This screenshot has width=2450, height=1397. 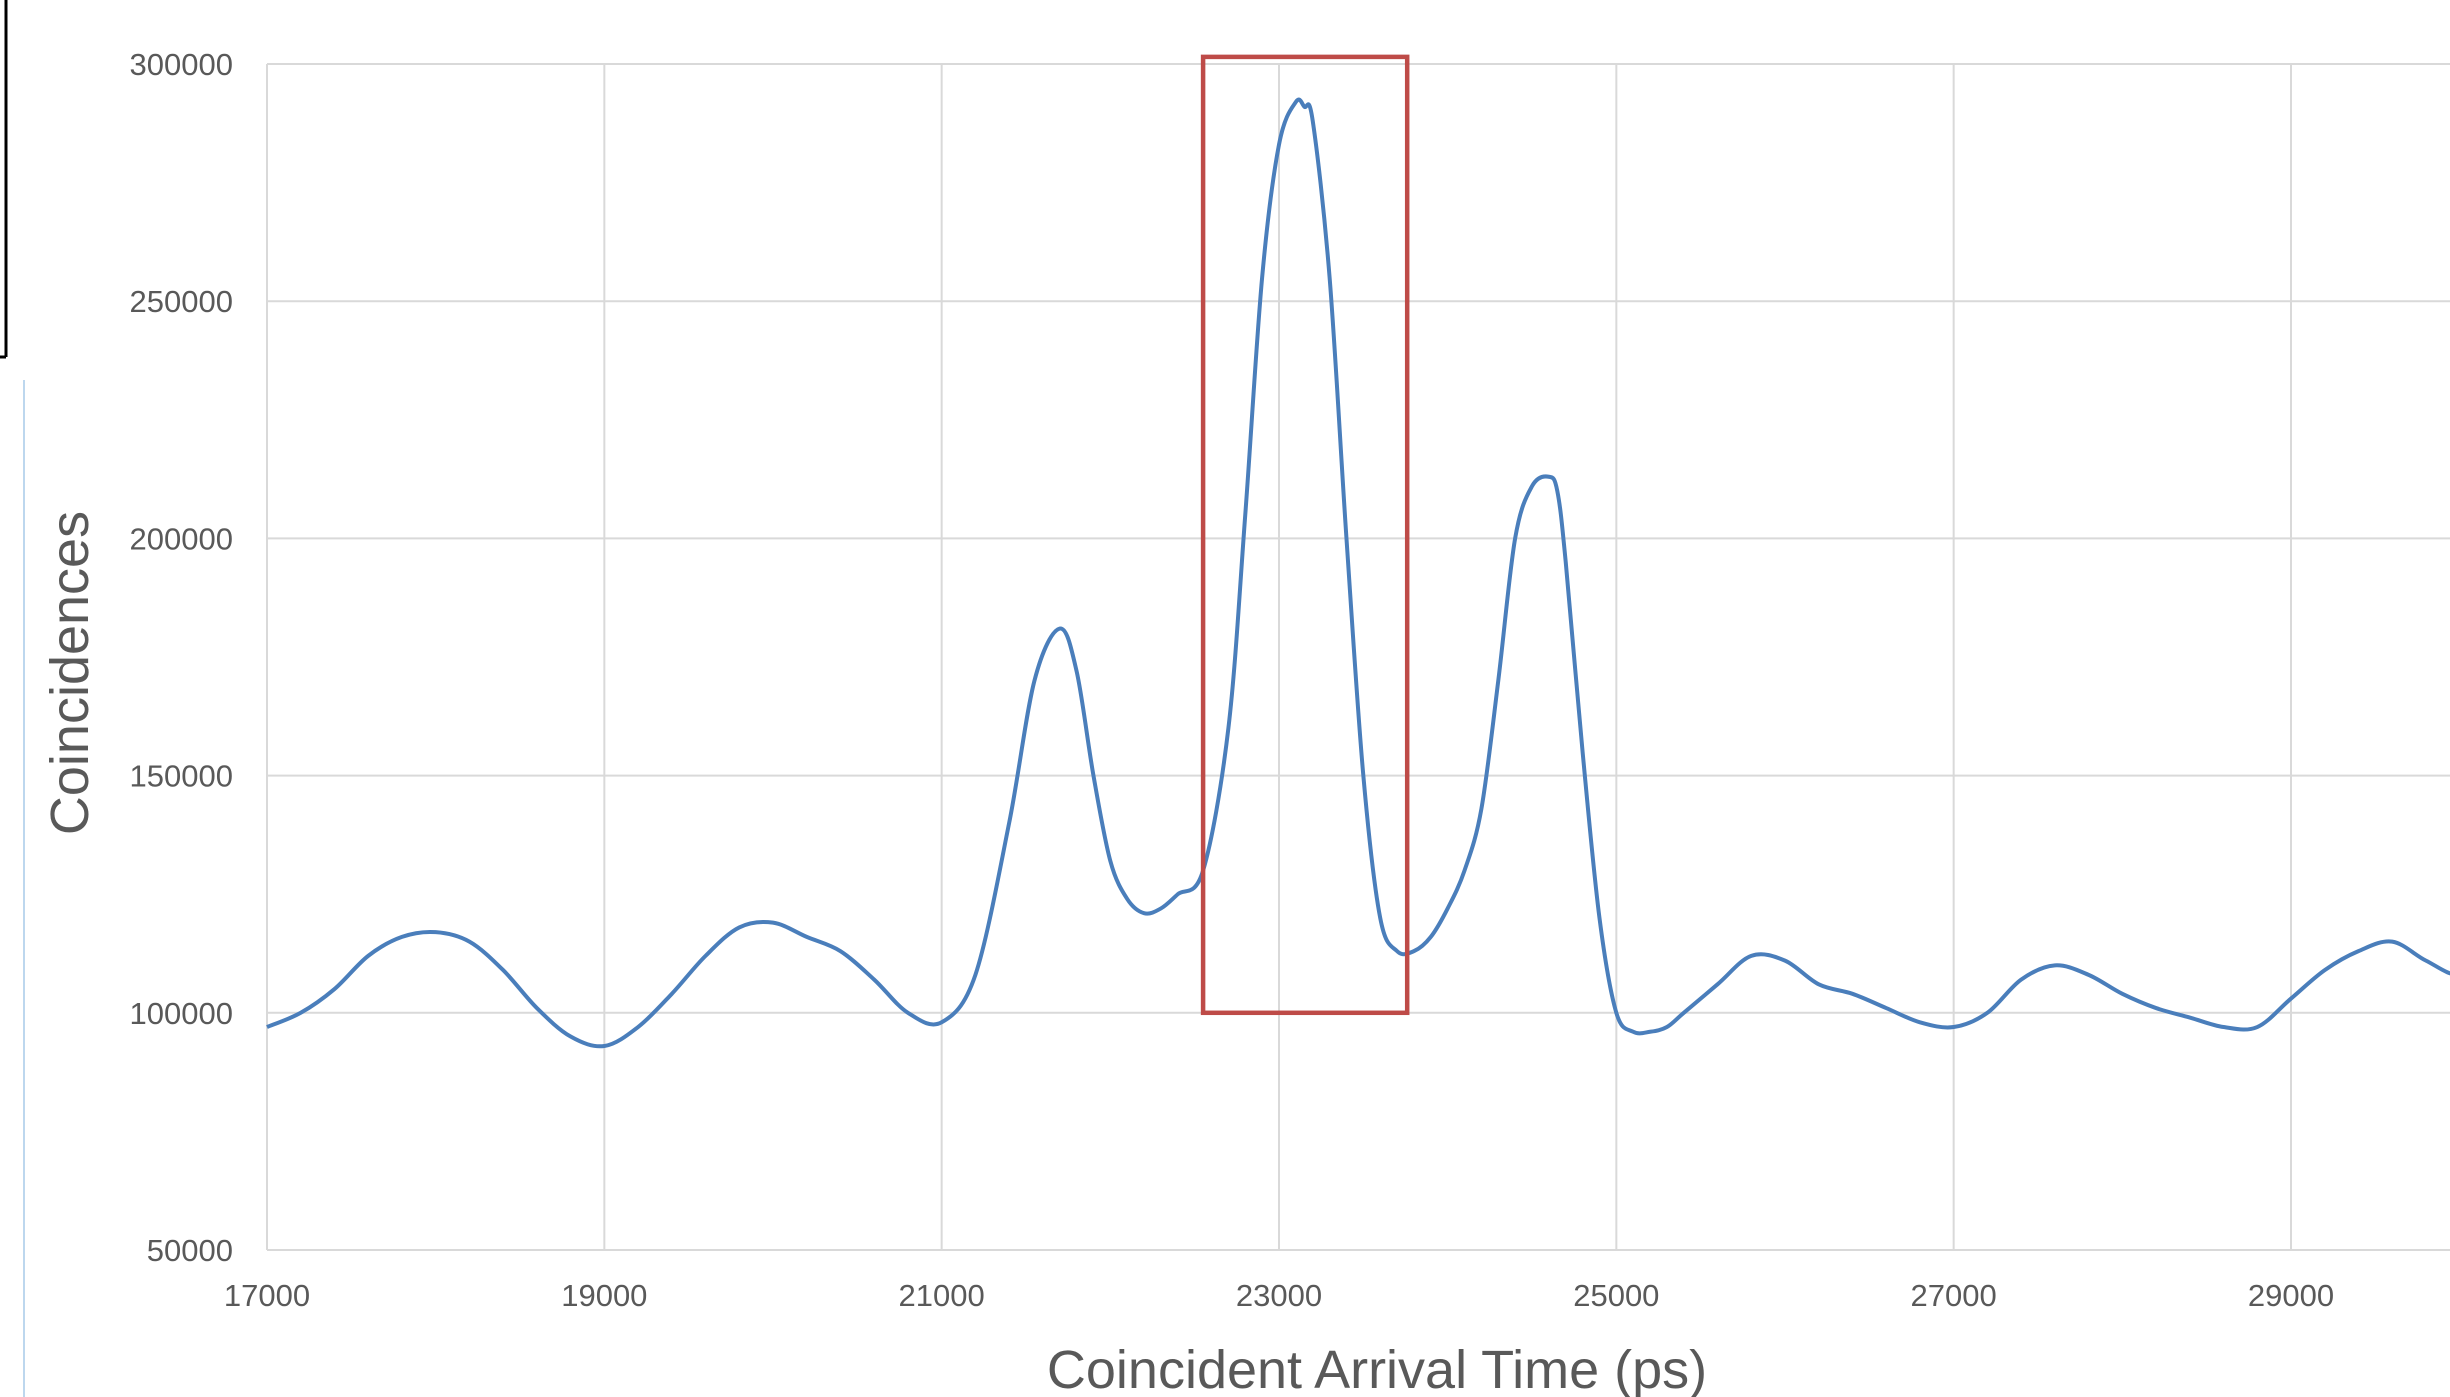 I want to click on x-tick-label: 29000, so click(x=2291, y=1295).